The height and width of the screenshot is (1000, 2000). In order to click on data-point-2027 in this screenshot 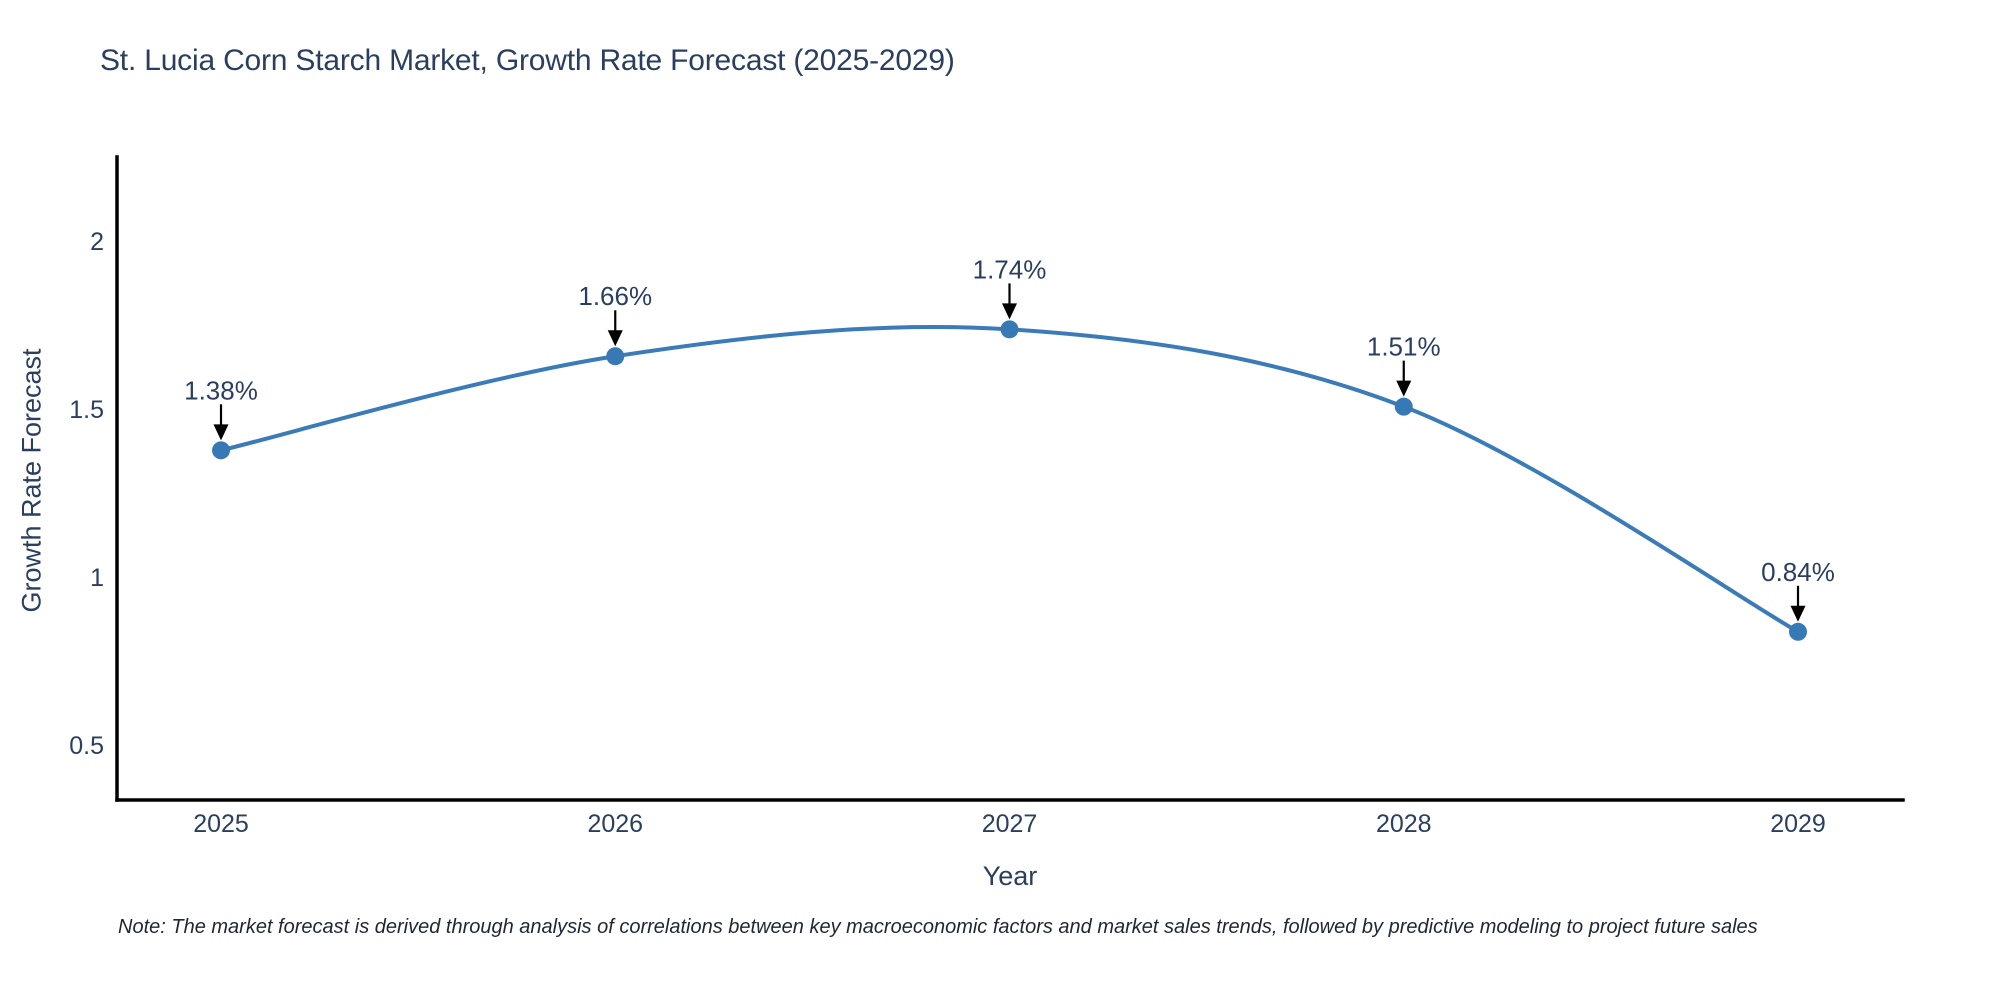, I will do `click(1009, 329)`.